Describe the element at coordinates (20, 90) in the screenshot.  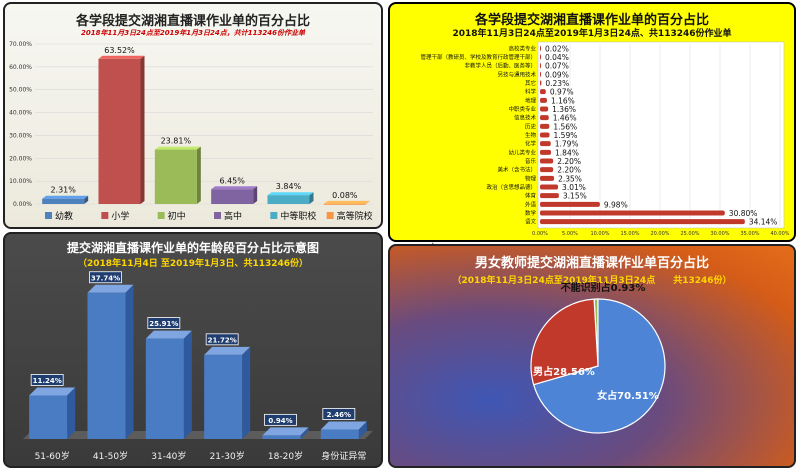
I see `chart1-y-tick-label: 50.00%` at that location.